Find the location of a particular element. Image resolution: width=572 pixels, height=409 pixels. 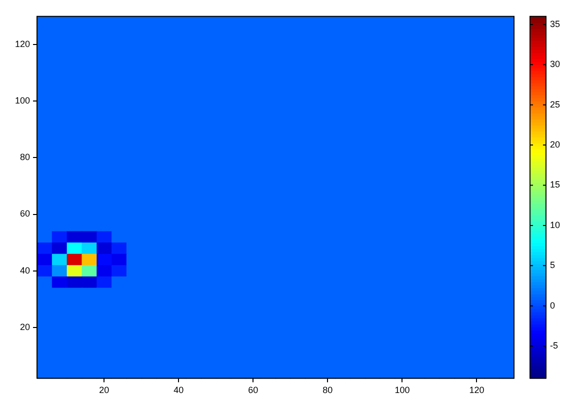

color-bar-label: 15 is located at coordinates (555, 185).